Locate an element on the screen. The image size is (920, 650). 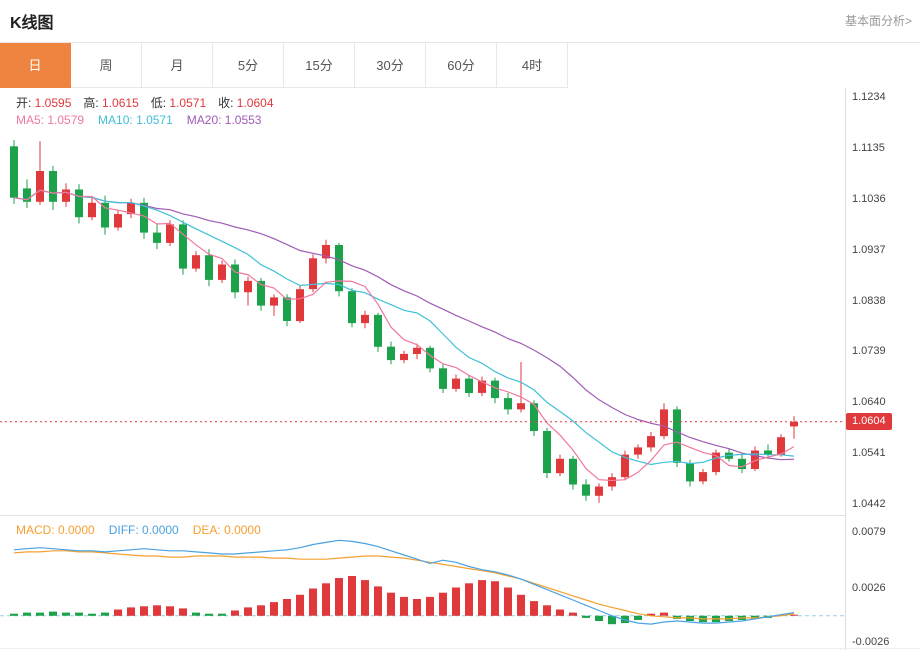
price-axis-tick: 1.0541 is located at coordinates (869, 453).